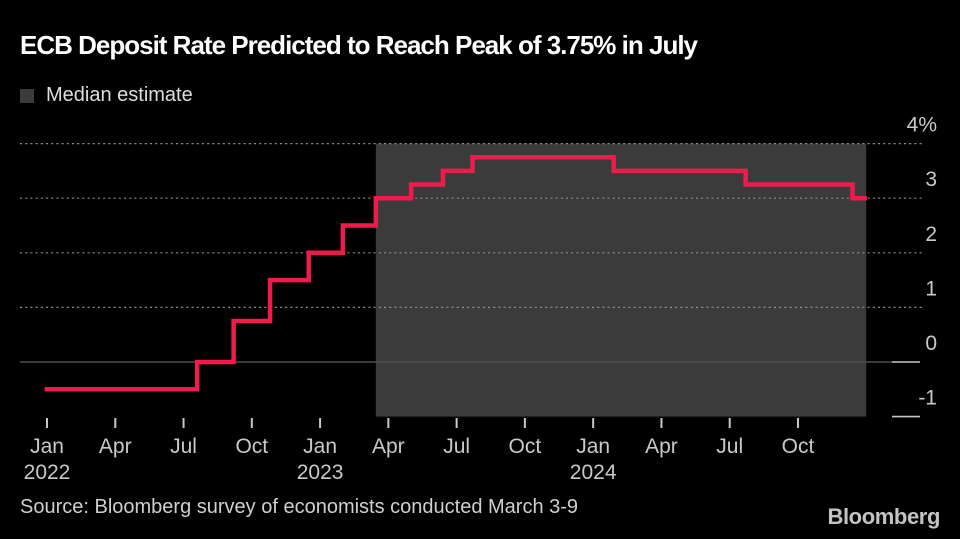  I want to click on y-axis-label: 4%, so click(922, 125).